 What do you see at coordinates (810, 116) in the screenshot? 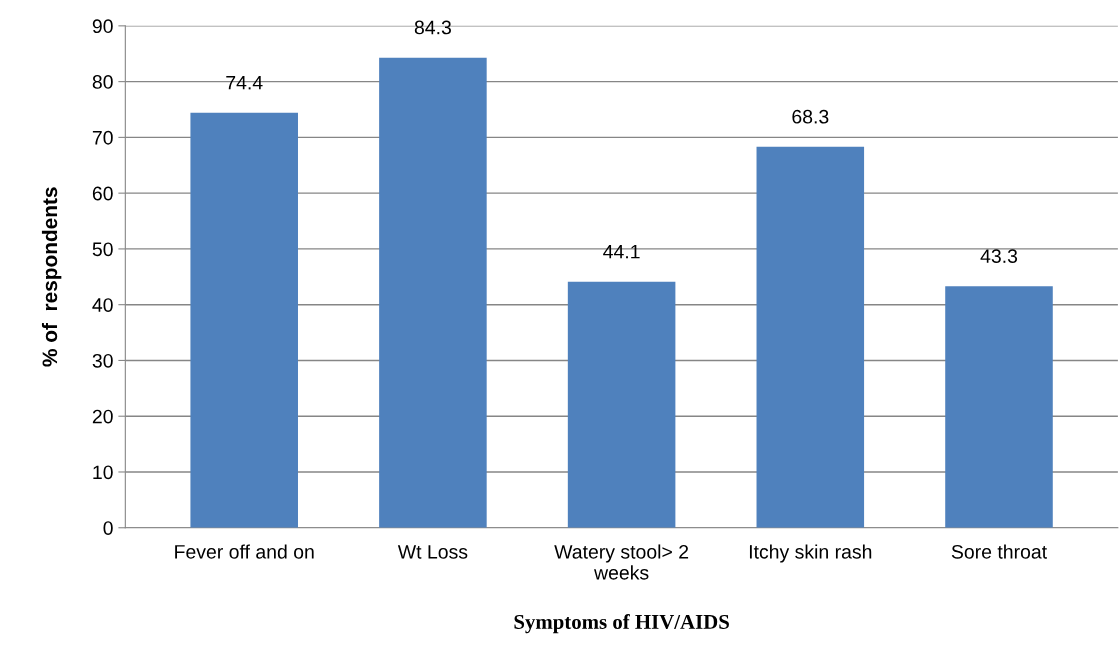
I see `data-label: 68.3` at bounding box center [810, 116].